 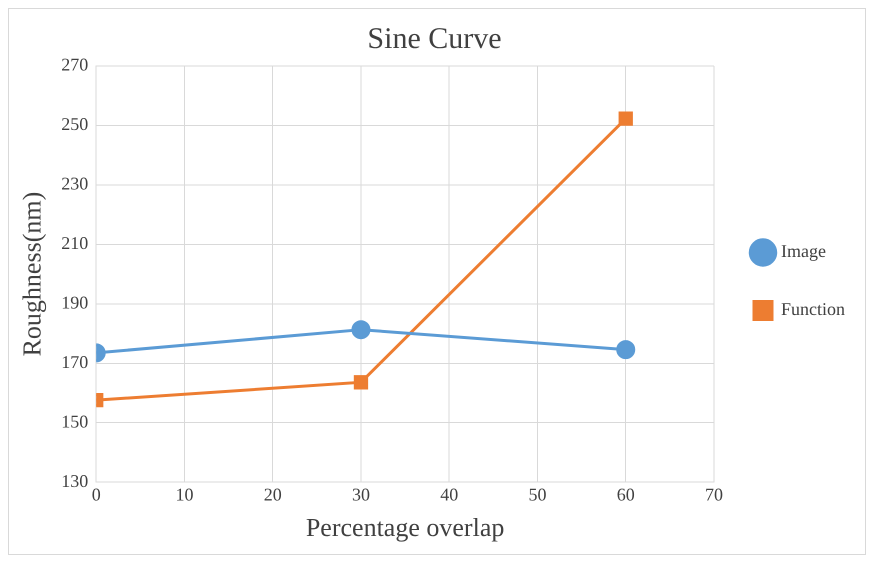 What do you see at coordinates (434, 38) in the screenshot?
I see `chart-title: Sine Curve` at bounding box center [434, 38].